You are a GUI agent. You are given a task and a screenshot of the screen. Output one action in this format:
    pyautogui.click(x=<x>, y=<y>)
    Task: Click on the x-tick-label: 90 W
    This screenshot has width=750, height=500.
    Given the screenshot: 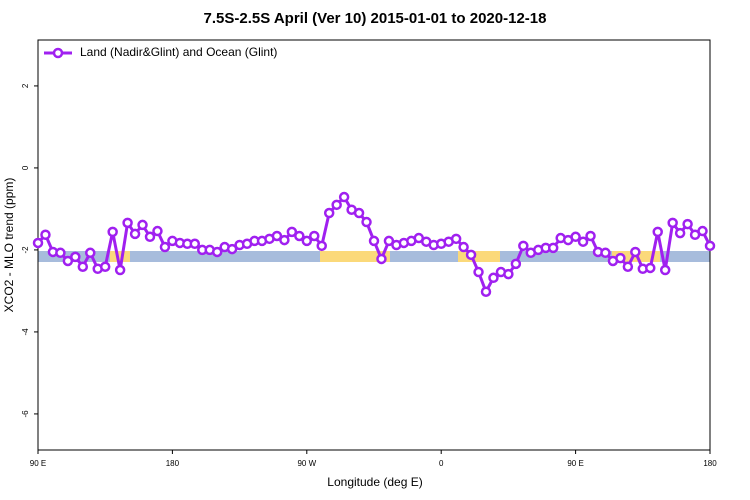 What is the action you would take?
    pyautogui.click(x=306, y=463)
    